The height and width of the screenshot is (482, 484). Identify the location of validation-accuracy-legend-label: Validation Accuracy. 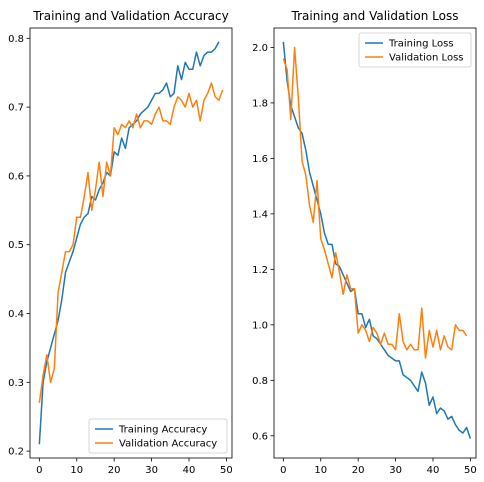
(168, 444).